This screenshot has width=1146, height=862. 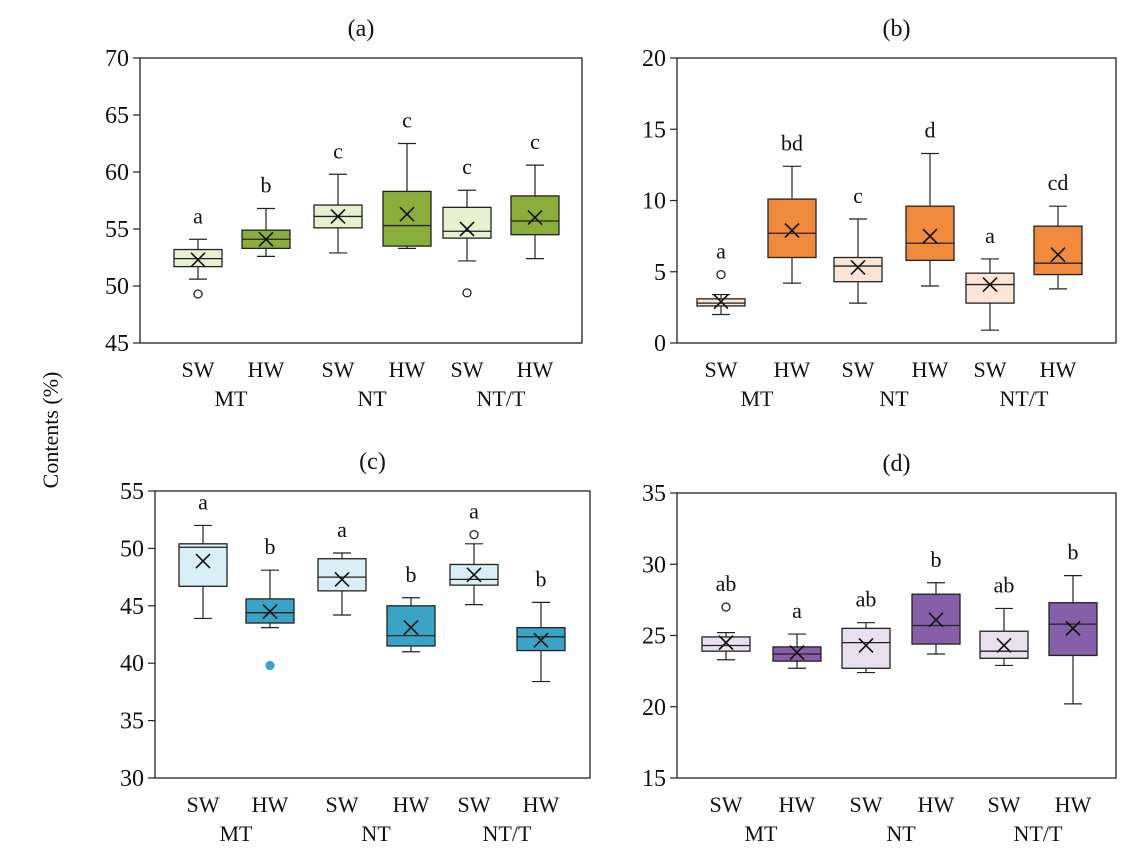 What do you see at coordinates (866, 599) in the screenshot?
I see `significance-letter: ab` at bounding box center [866, 599].